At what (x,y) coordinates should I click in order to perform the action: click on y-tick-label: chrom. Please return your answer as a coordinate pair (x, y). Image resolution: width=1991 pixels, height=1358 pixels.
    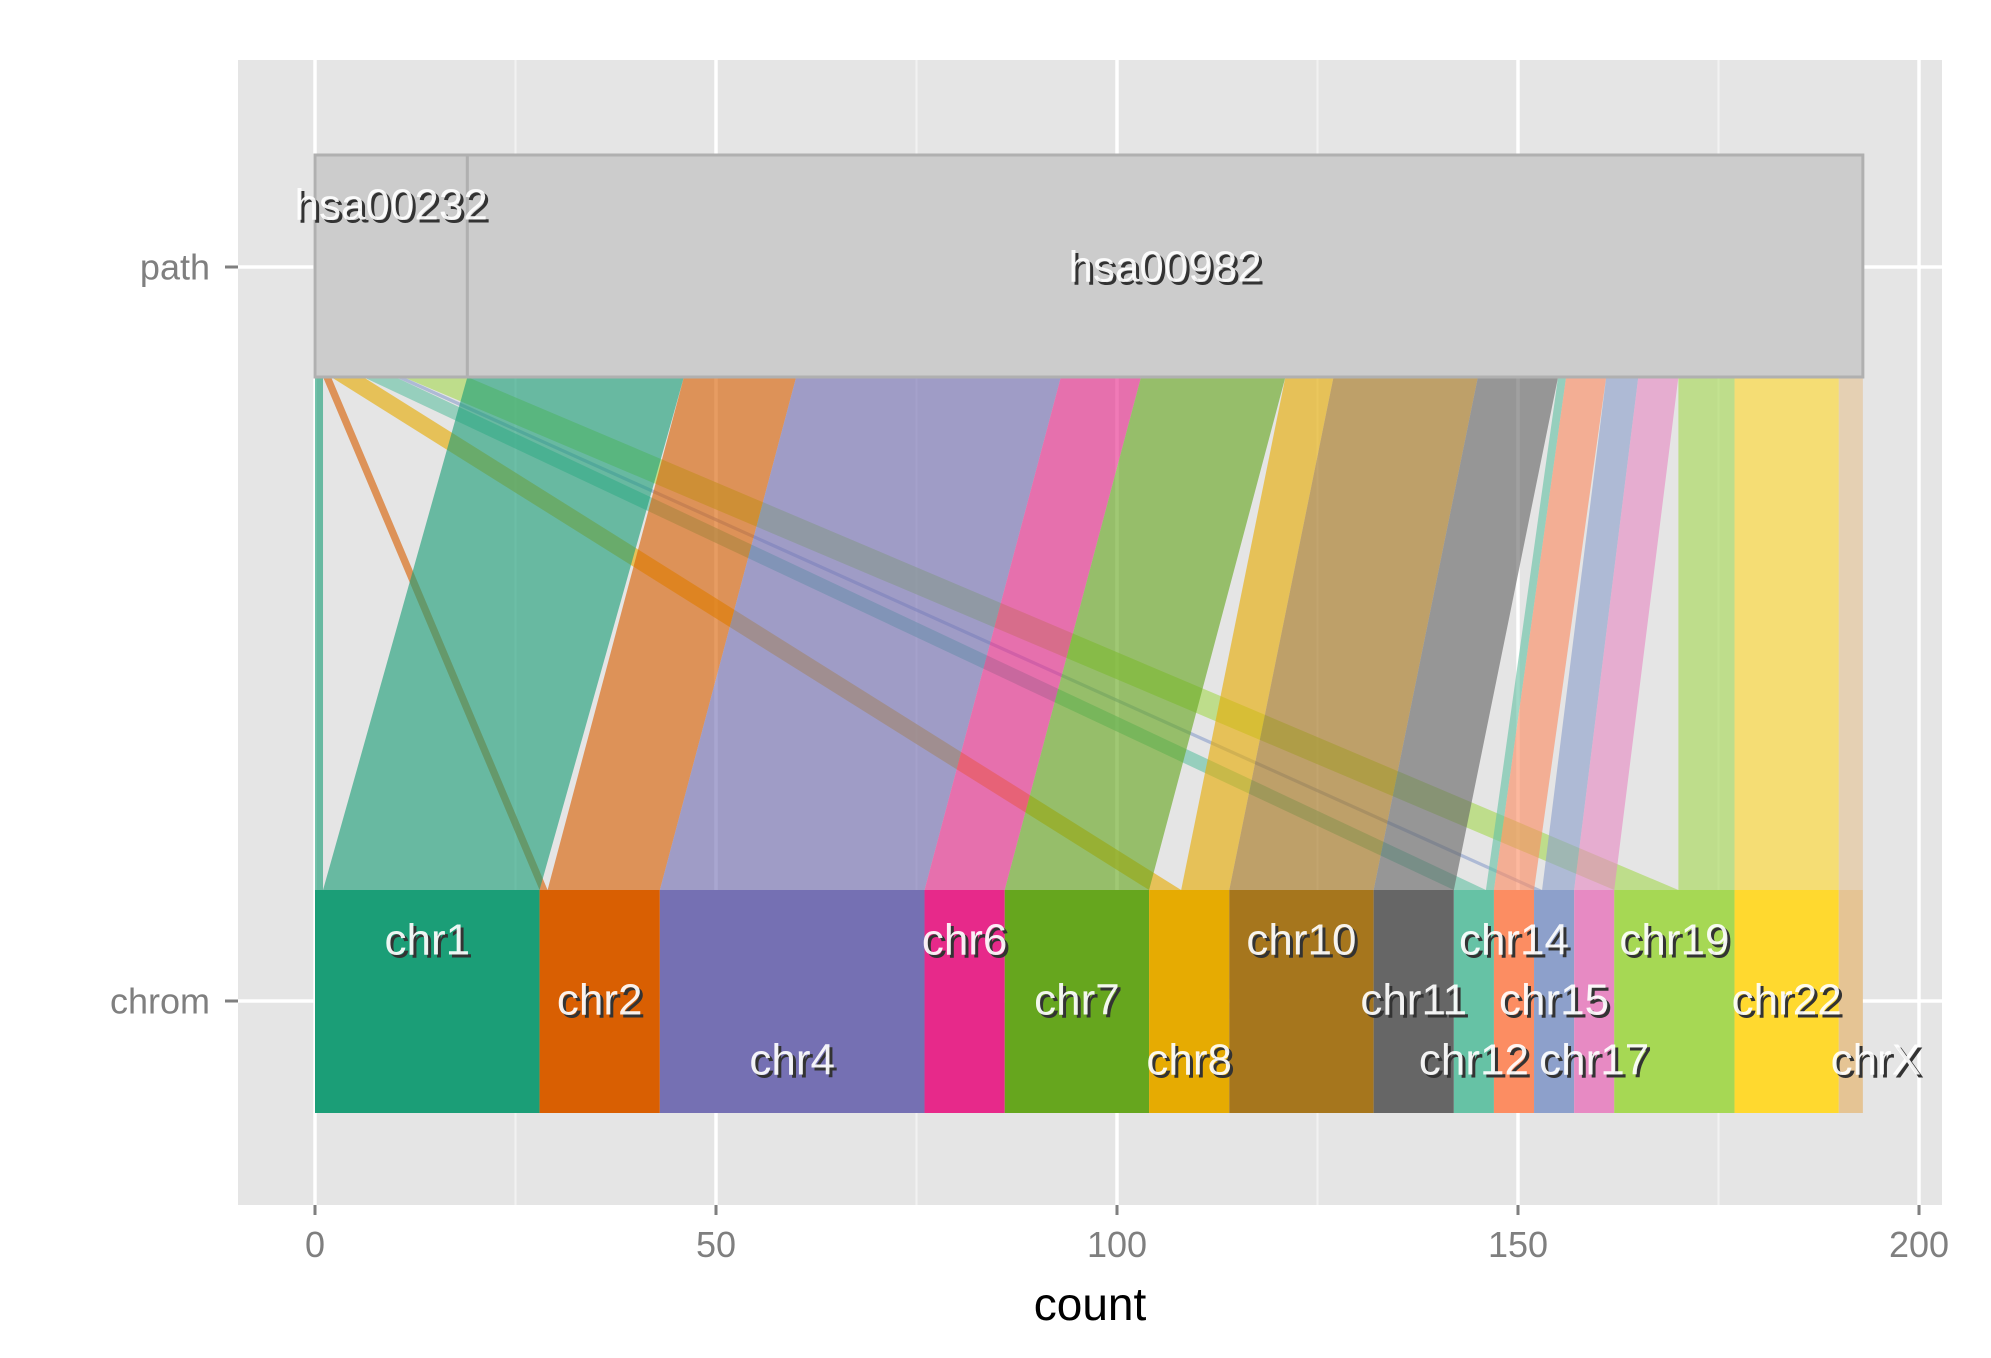
    Looking at the image, I should click on (160, 1001).